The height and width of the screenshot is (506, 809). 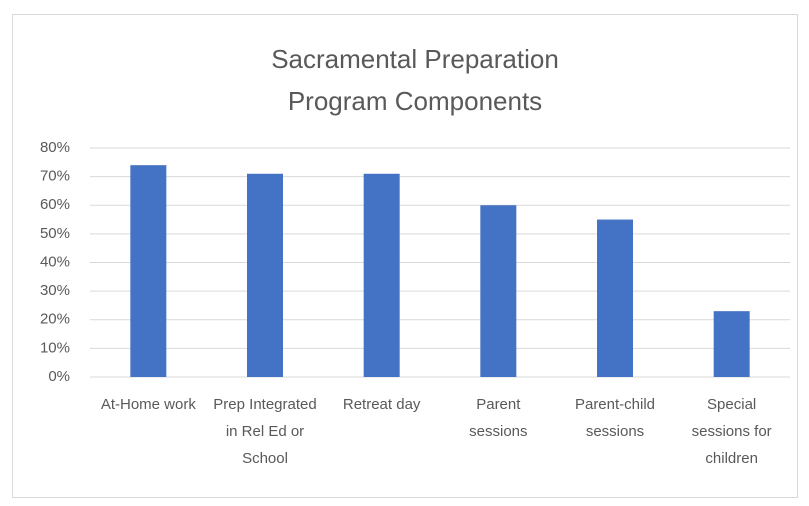 I want to click on y-tick-label: 40%, so click(x=55, y=261).